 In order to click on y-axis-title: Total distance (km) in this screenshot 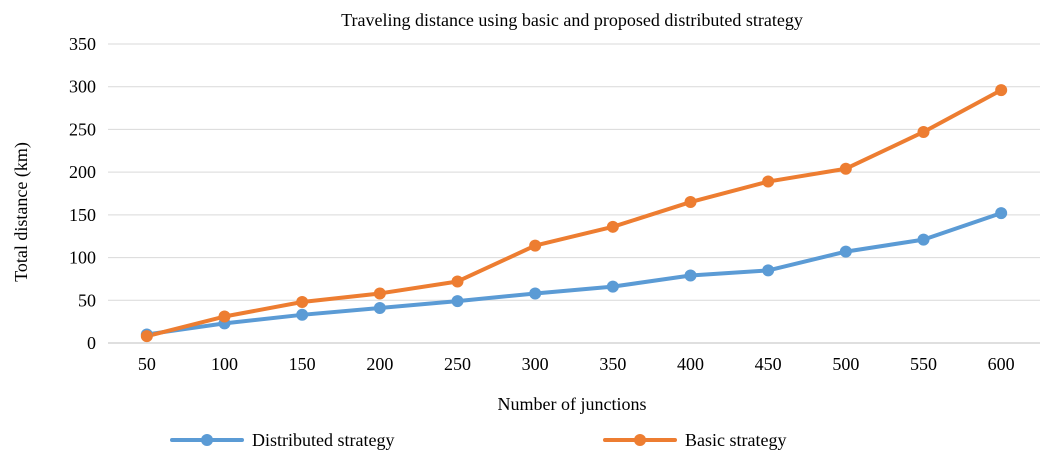, I will do `click(21, 212)`.